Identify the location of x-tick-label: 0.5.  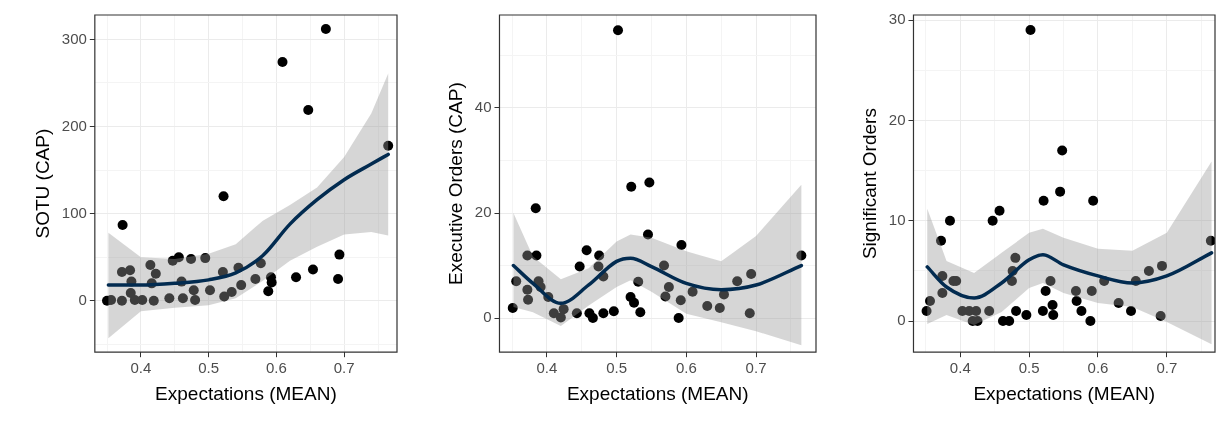
(209, 368).